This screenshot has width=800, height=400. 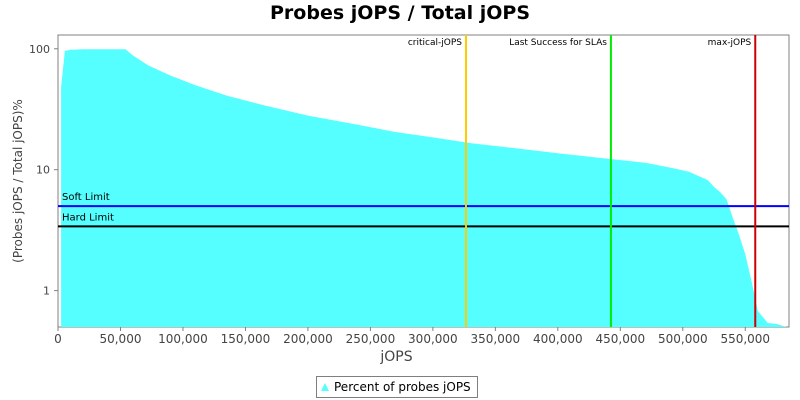 I want to click on x-tick-label-5: 250,000, so click(x=371, y=339).